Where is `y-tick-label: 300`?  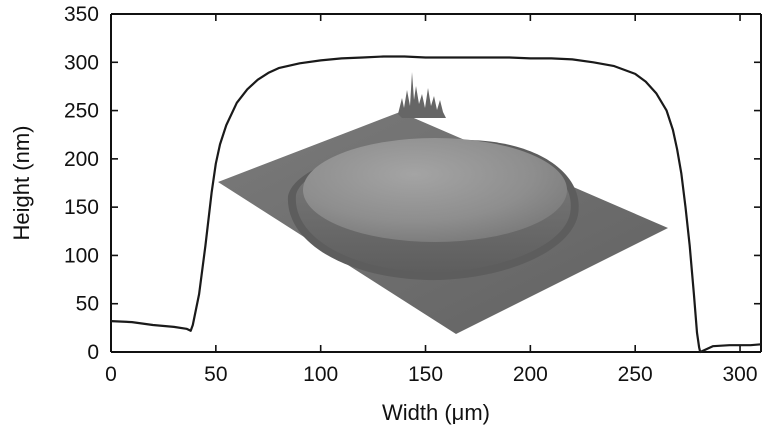 y-tick-label: 300 is located at coordinates (81, 62).